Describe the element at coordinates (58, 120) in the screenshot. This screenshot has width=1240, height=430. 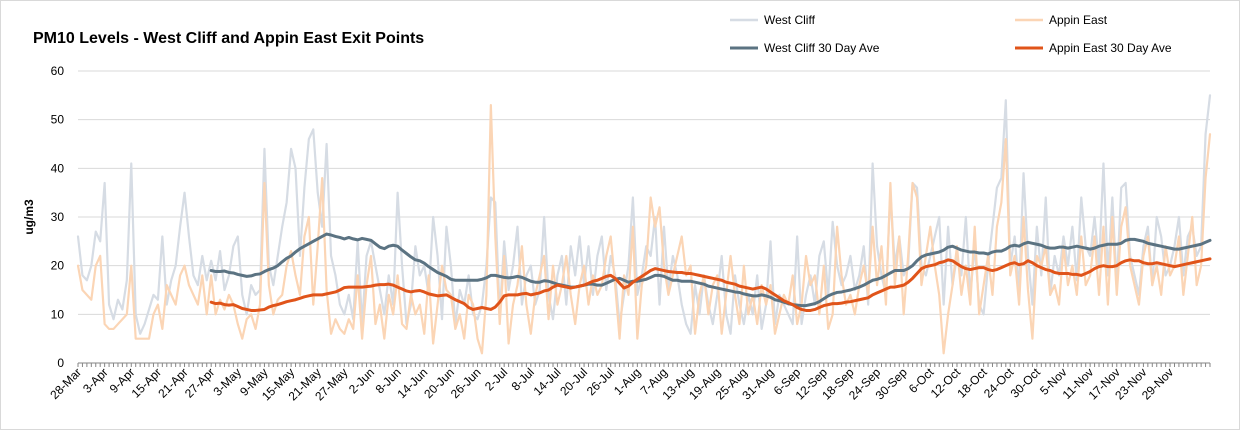
I see `y-tick-label: 50` at that location.